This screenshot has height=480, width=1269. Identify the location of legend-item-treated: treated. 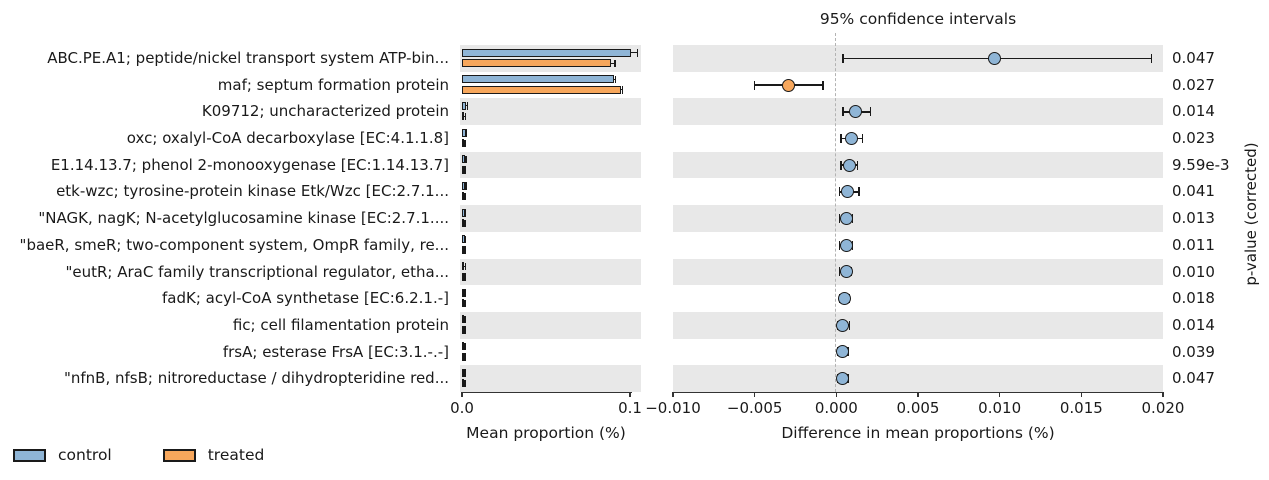
(213, 455).